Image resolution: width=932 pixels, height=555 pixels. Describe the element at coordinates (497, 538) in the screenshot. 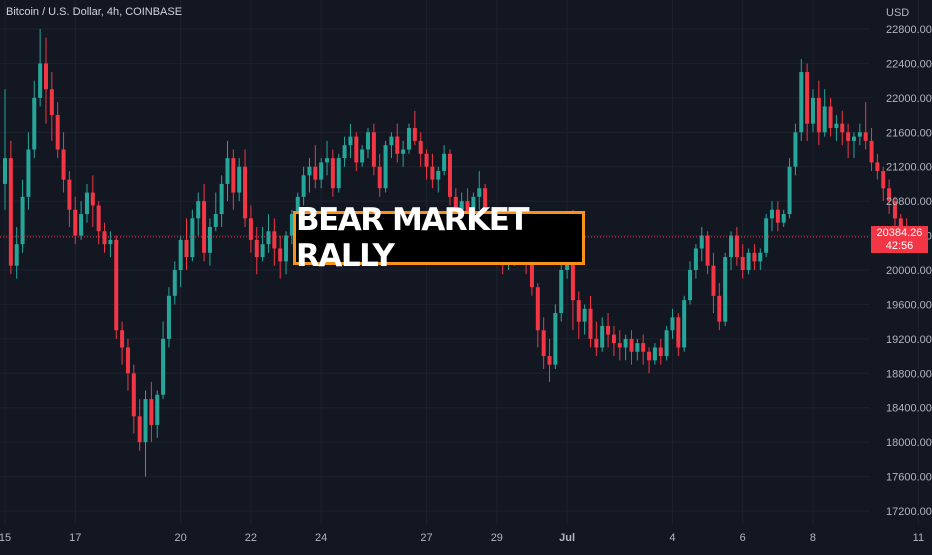

I see `time-tick-label: 29` at that location.